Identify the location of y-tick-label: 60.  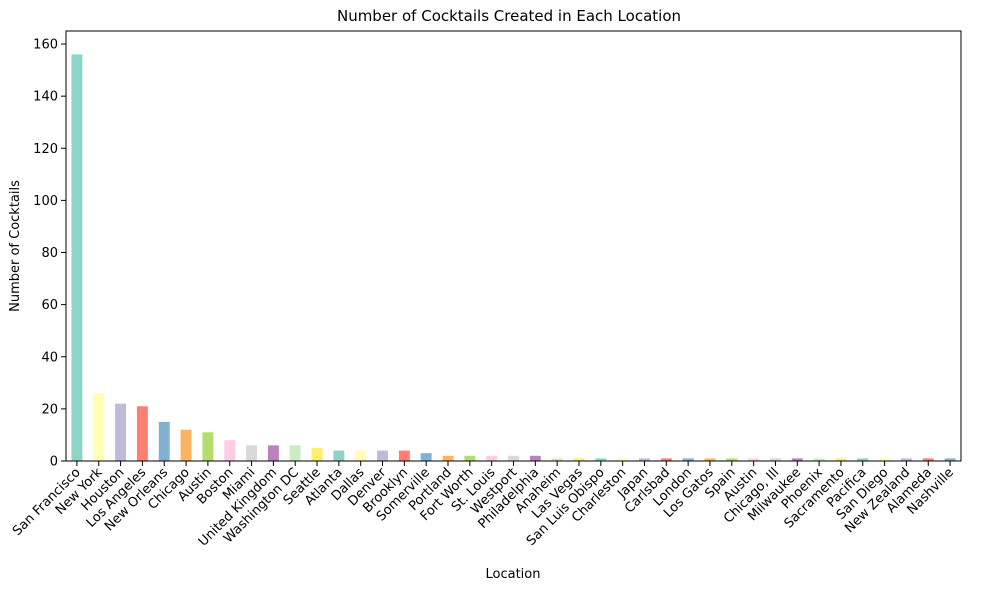
(49, 305).